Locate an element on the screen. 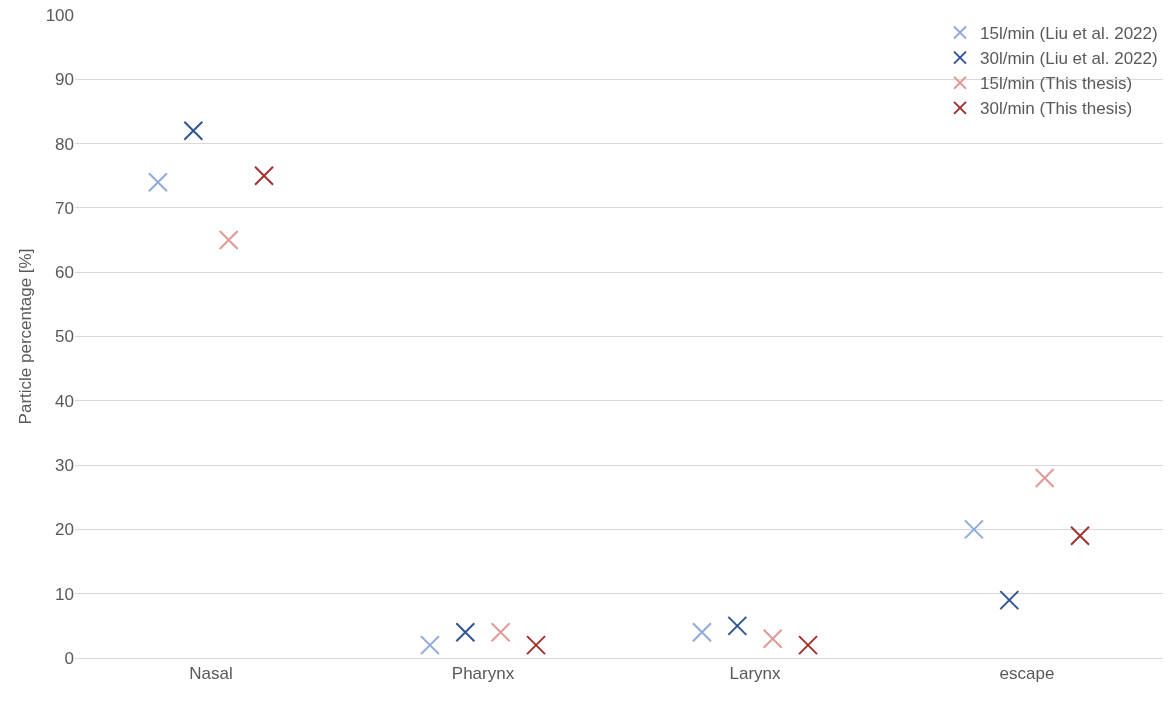  x-tick-label: Pharynx is located at coordinates (483, 674).